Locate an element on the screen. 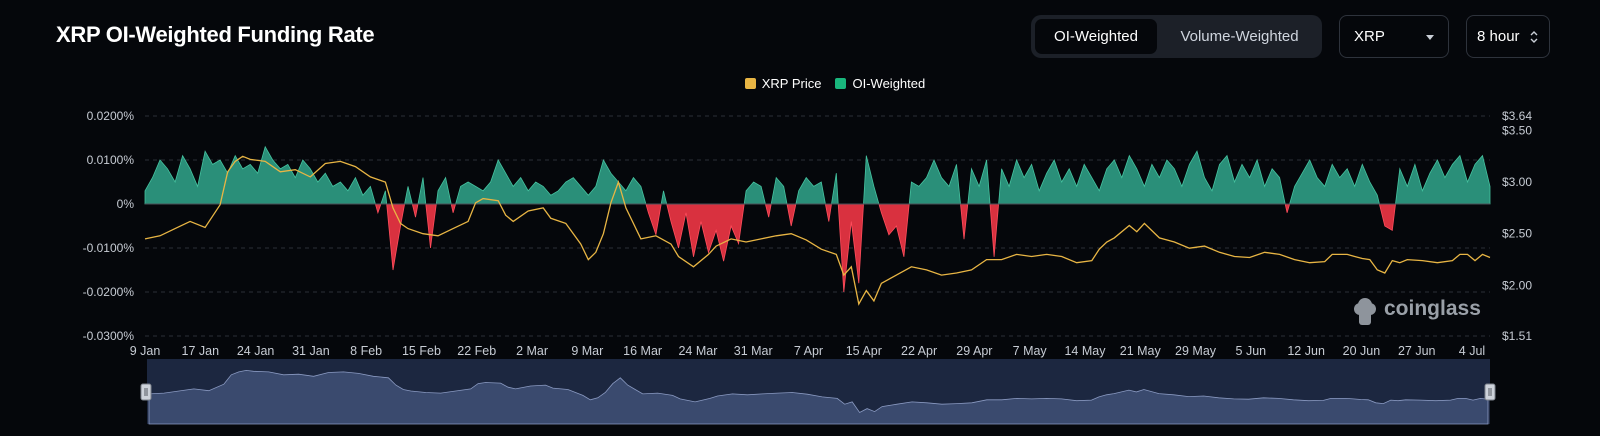  y-right-tick-label: $3.50 is located at coordinates (1517, 130).